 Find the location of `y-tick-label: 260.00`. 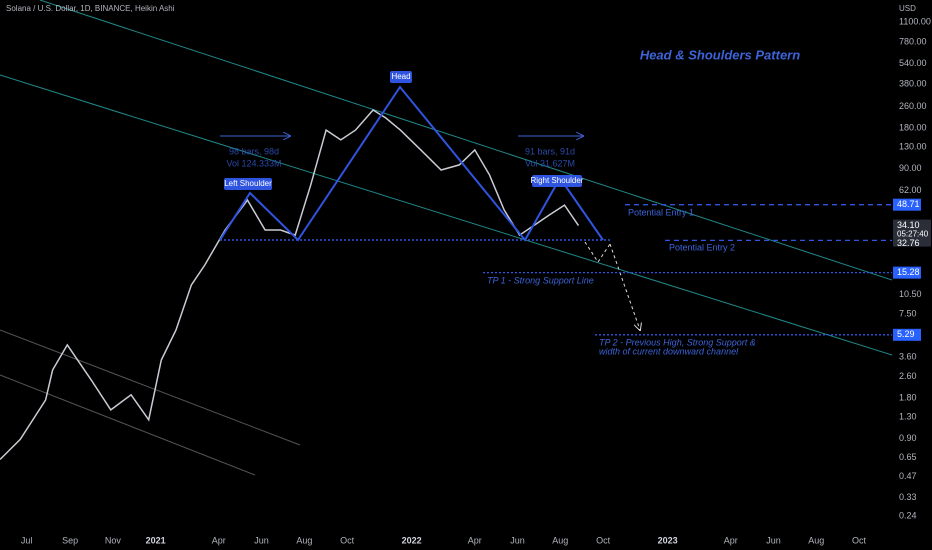

y-tick-label: 260.00 is located at coordinates (913, 106).